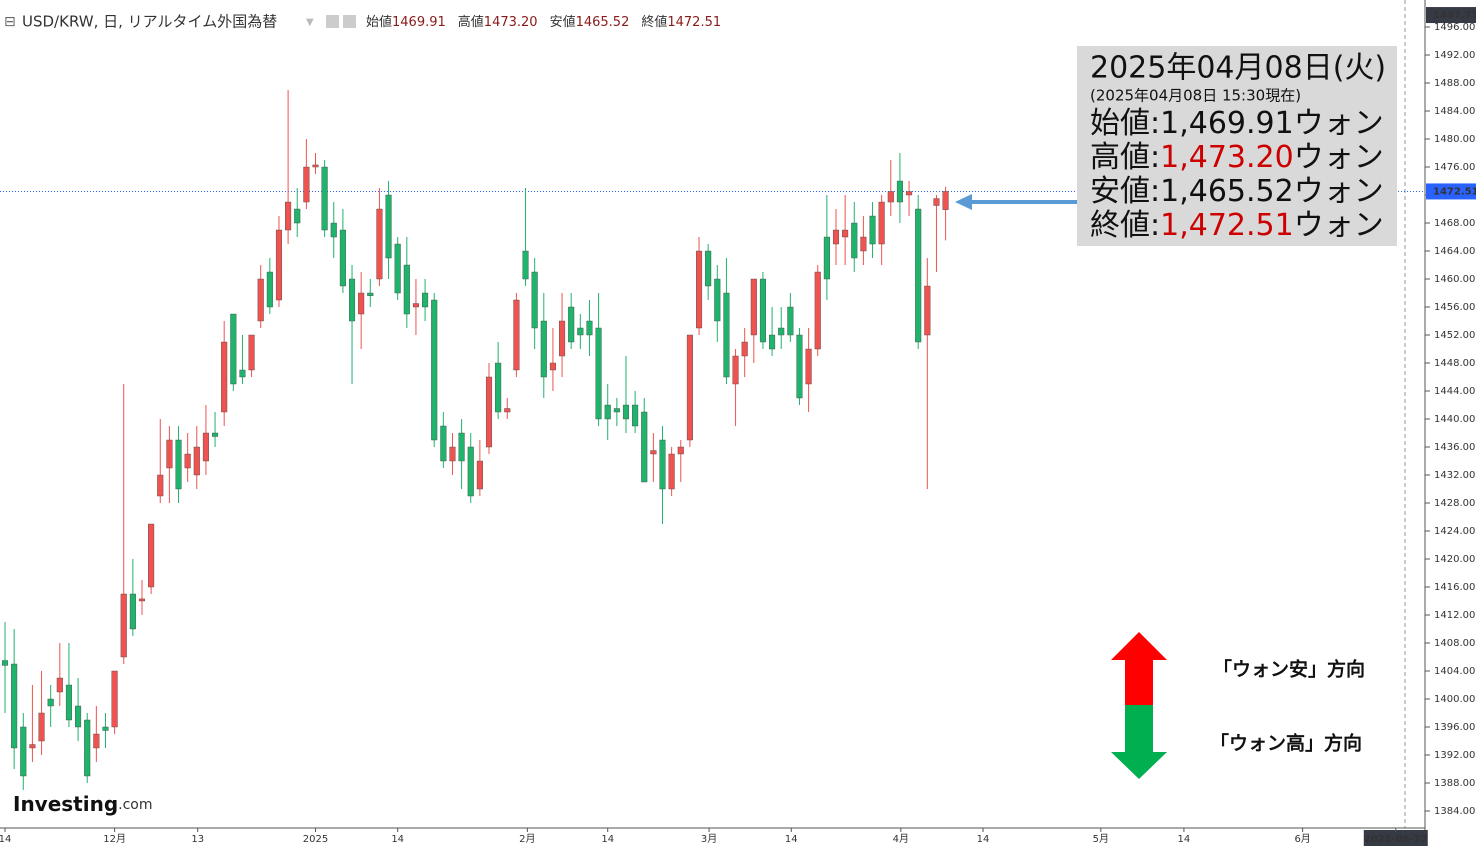 Image resolution: width=1476 pixels, height=846 pixels. I want to click on axis-max-label: 1497.71, so click(1454, 15).